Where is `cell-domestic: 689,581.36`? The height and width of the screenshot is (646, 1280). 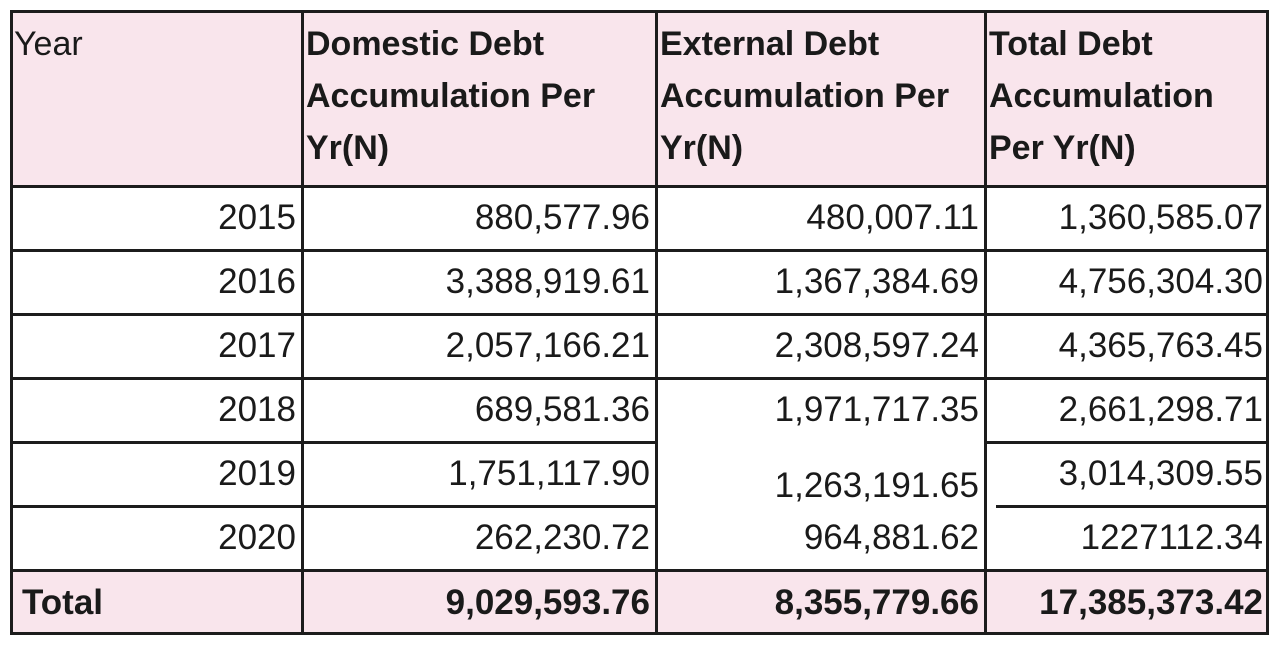
cell-domestic: 689,581.36 is located at coordinates (562, 409).